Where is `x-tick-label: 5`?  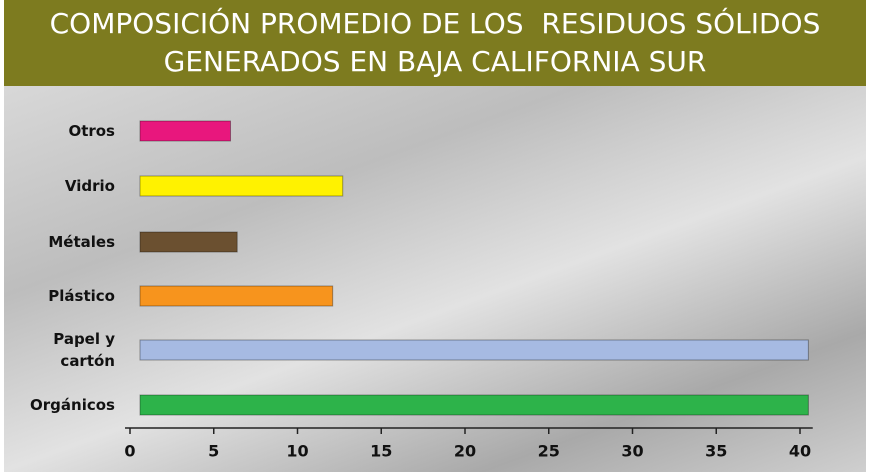
x-tick-label: 5 is located at coordinates (213, 451).